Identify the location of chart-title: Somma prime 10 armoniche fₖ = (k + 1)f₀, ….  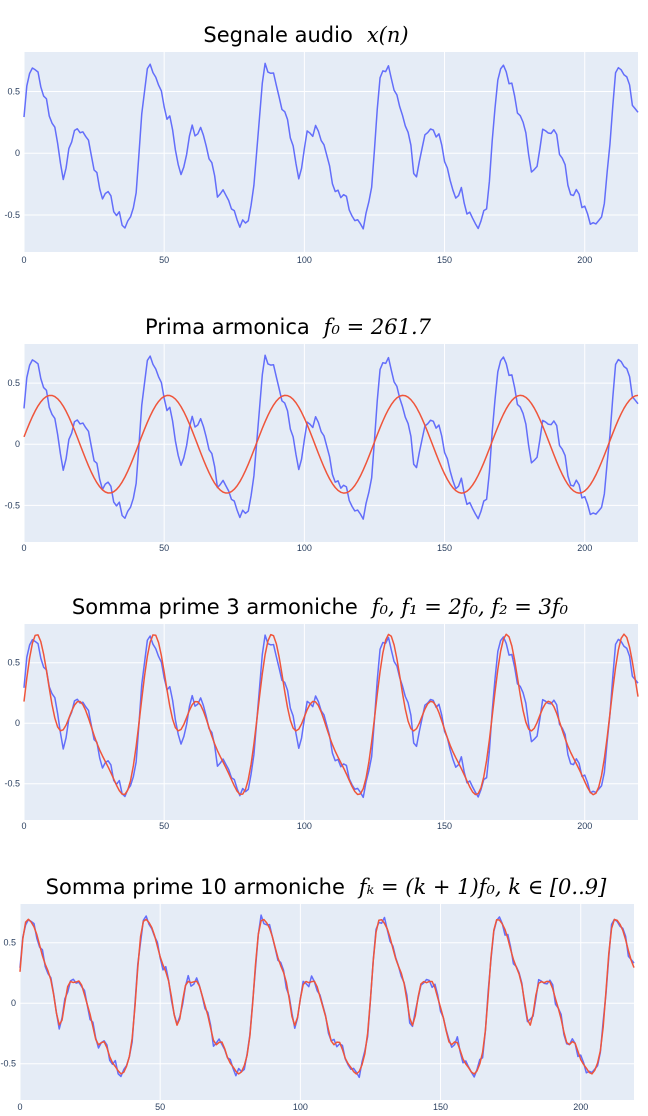
(326, 887).